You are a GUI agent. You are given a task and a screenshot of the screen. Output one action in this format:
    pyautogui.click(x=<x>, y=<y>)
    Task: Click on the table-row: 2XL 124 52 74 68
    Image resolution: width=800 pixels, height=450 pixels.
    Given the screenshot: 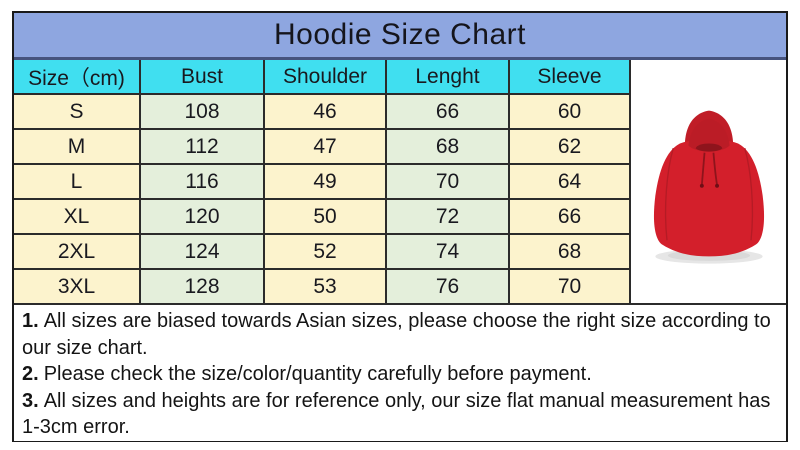 What is the action you would take?
    pyautogui.click(x=322, y=251)
    